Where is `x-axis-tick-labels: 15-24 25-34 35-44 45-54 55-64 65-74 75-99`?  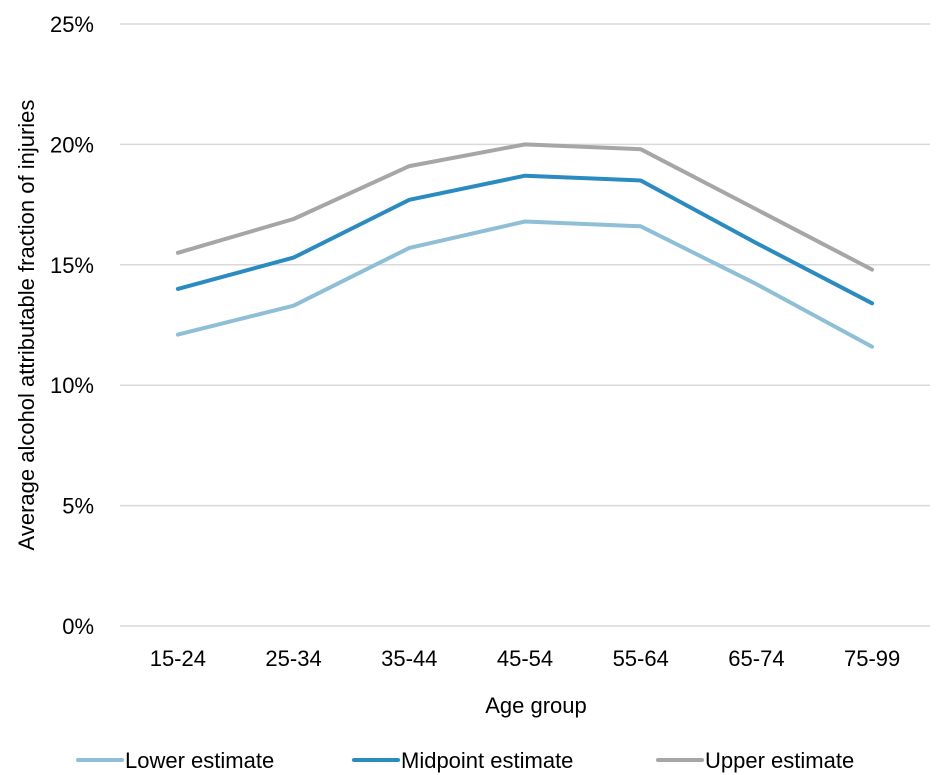
x-axis-tick-labels: 15-24 25-34 35-44 45-54 55-64 65-74 75-99 is located at coordinates (525, 658).